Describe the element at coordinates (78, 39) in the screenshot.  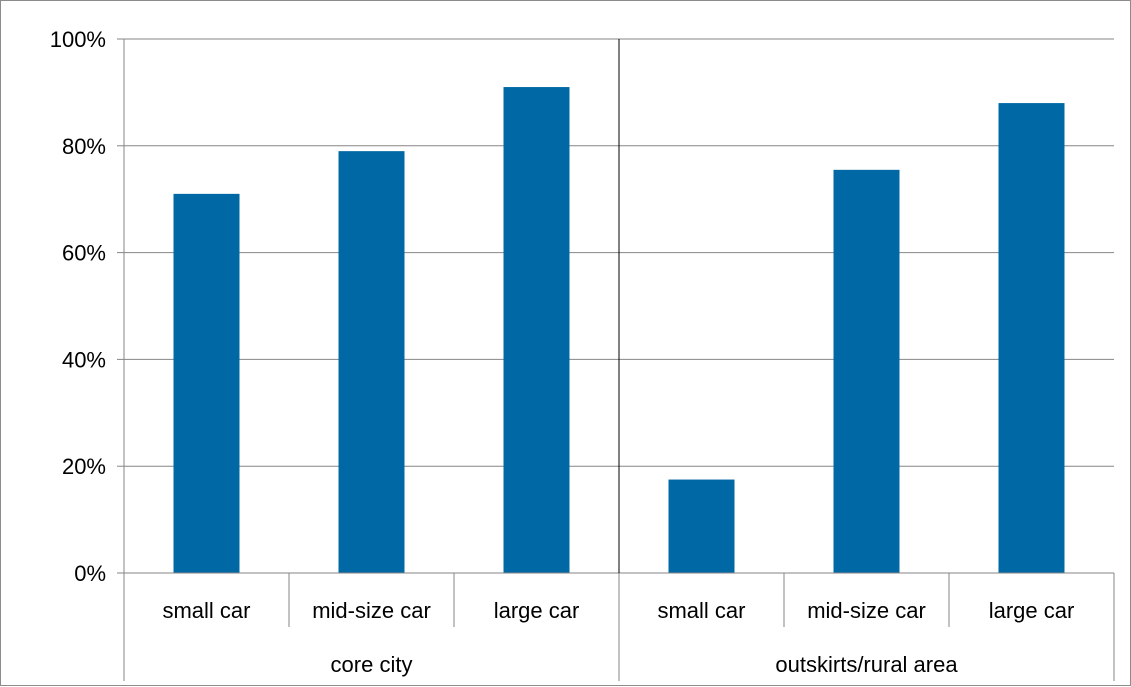
I see `y-tick-label: 100%` at that location.